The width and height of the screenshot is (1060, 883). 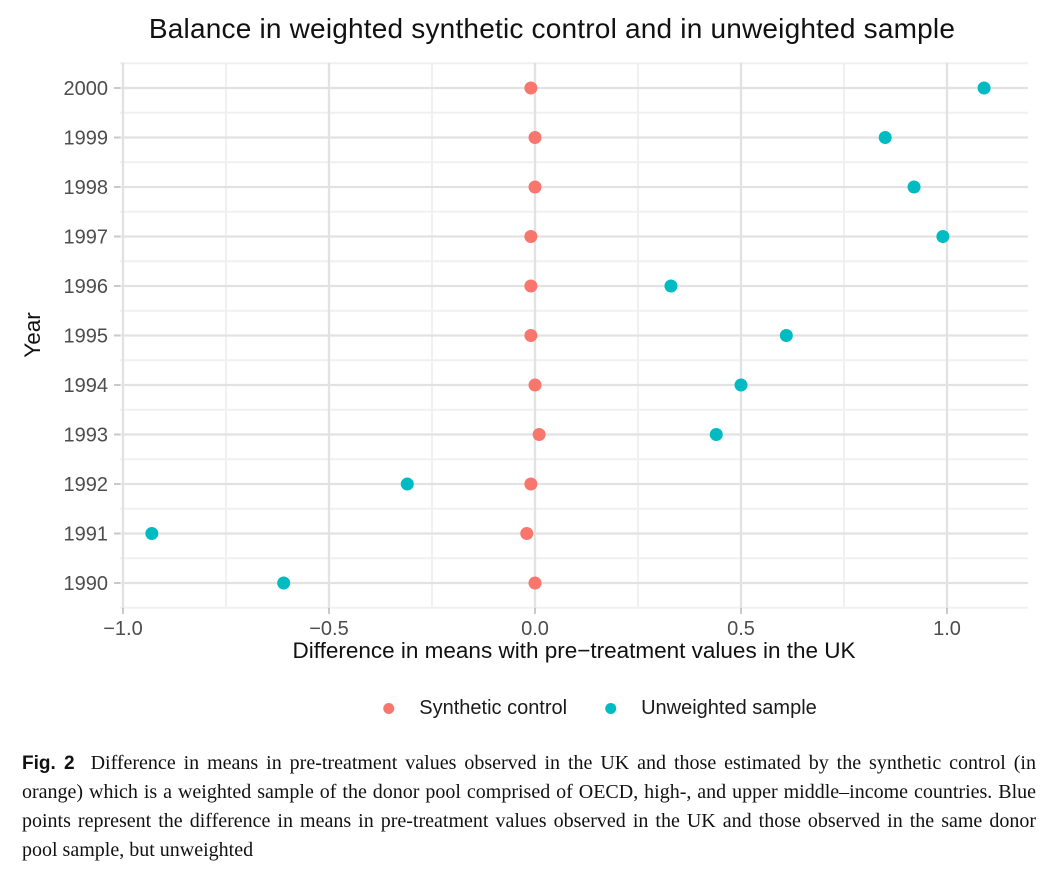 I want to click on y-tick-label: 1991, so click(x=86, y=535).